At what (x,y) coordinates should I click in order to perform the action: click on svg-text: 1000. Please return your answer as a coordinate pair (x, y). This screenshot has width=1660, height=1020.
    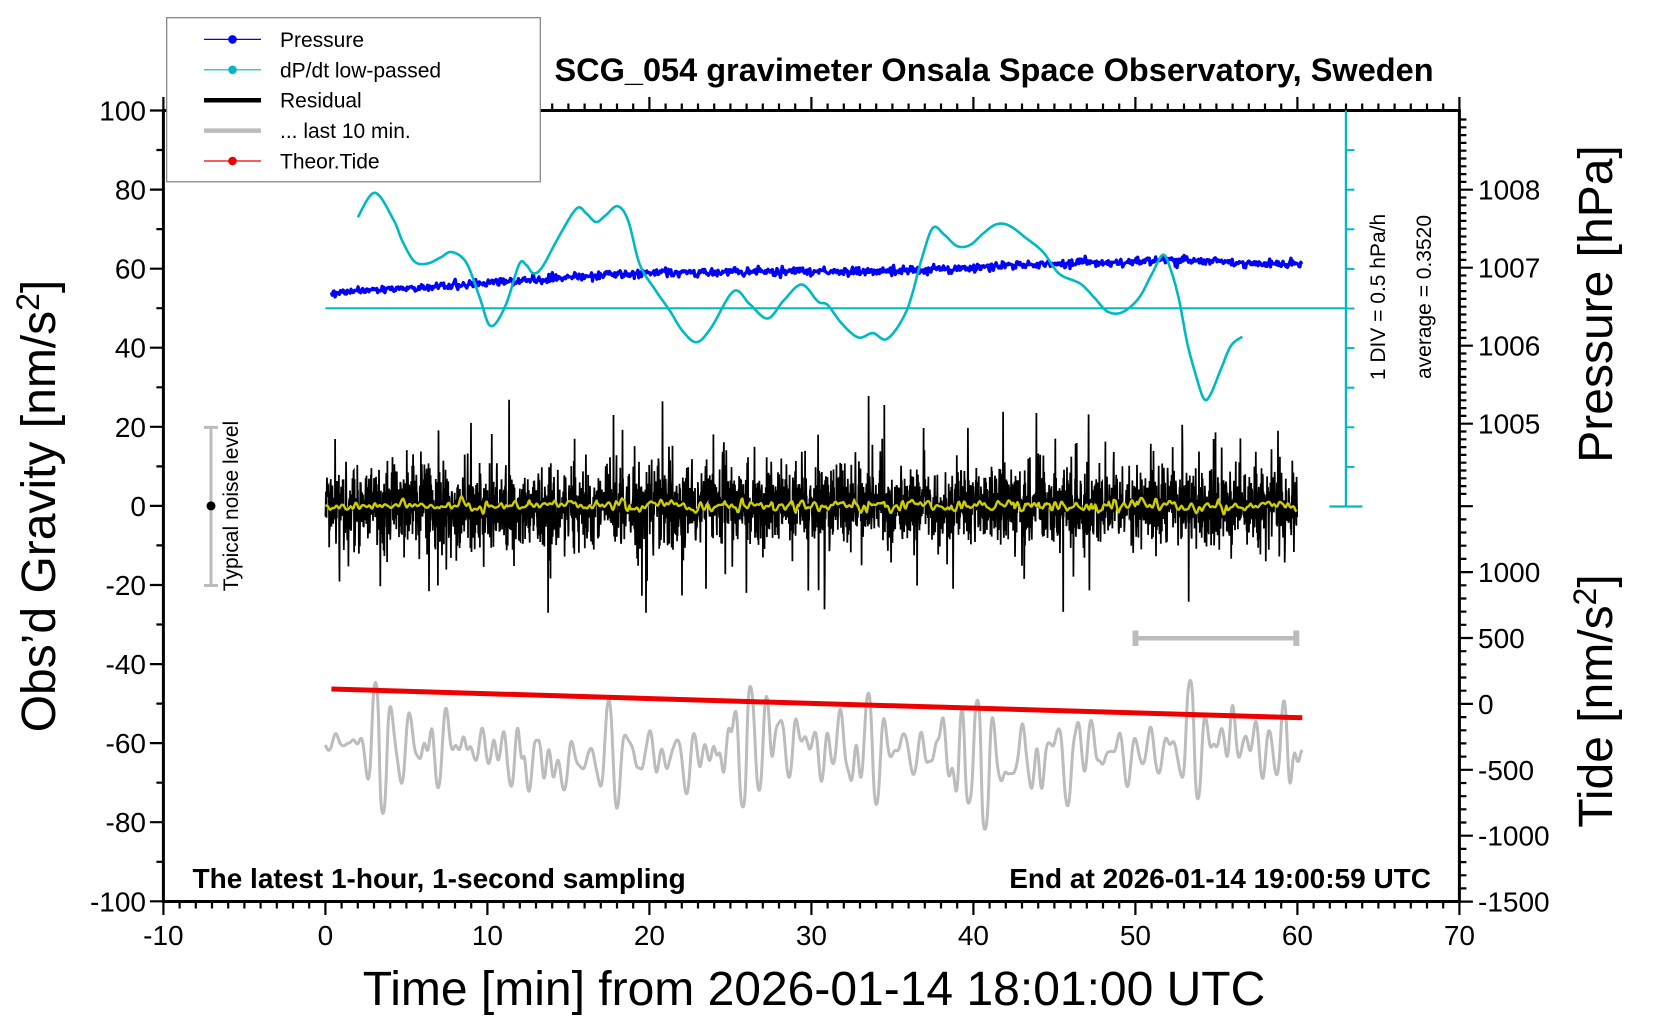
    Looking at the image, I should click on (1509, 572).